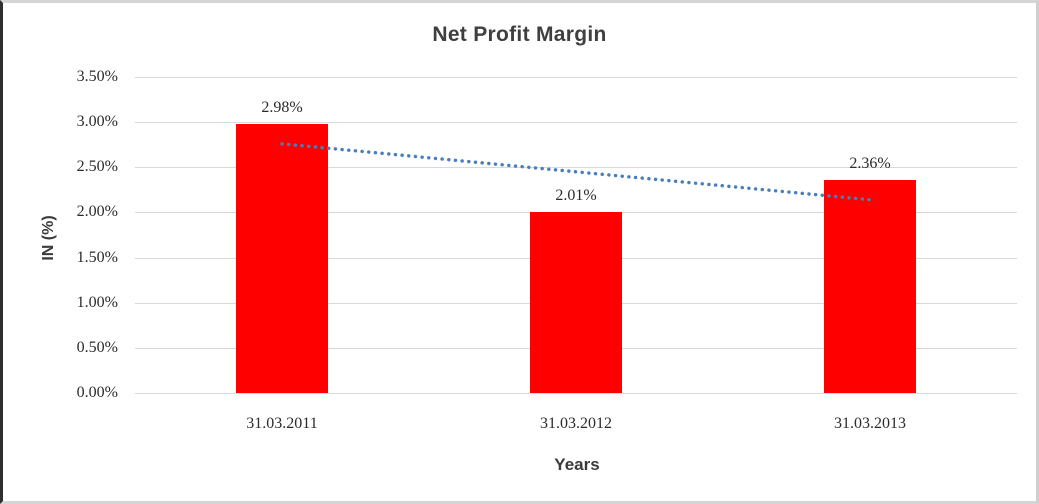  Describe the element at coordinates (97, 212) in the screenshot. I see `y-tick-label: 2.00%` at that location.